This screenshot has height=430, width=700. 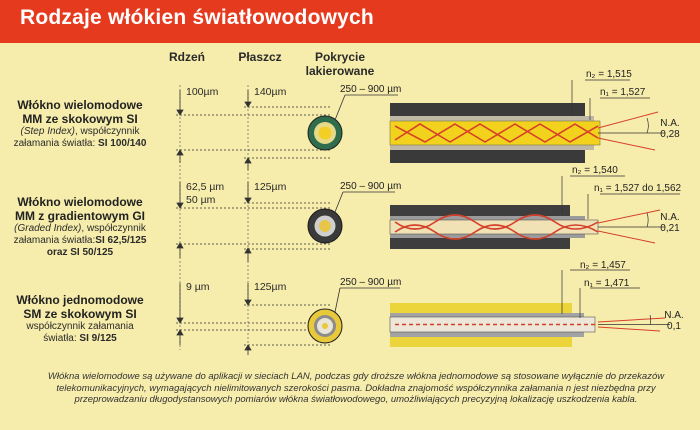 What do you see at coordinates (595, 170) in the screenshot?
I see `fiber-2-n2: n₂ = 1,540` at bounding box center [595, 170].